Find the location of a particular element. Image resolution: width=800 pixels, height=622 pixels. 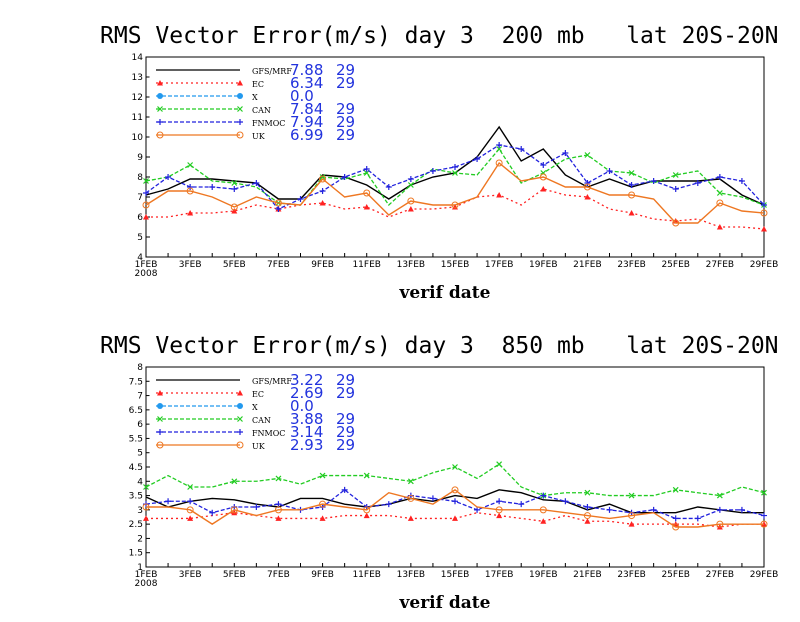

chart-2-xtick-label: 11FEB is located at coordinates (366, 575).